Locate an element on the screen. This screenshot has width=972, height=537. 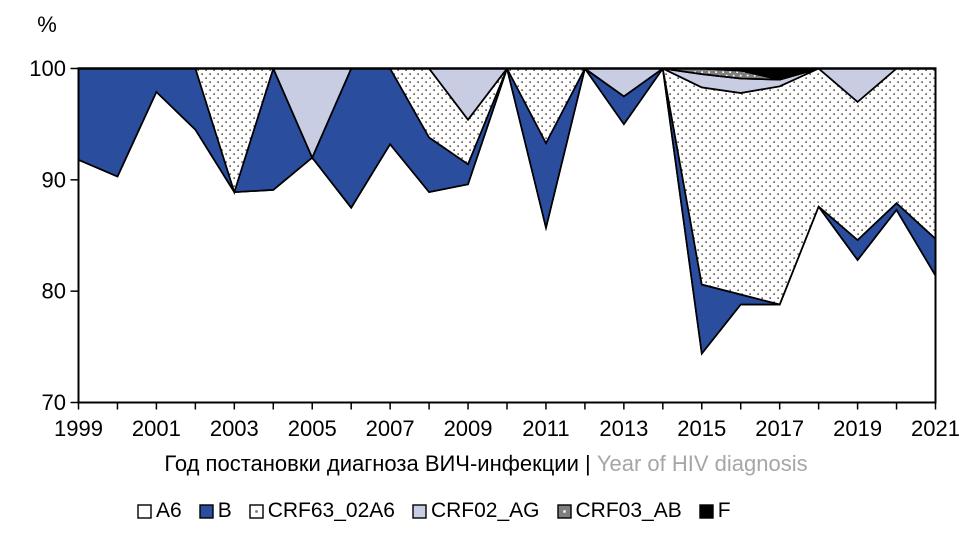
y-tick-label-90: 90 is located at coordinates (54, 179).